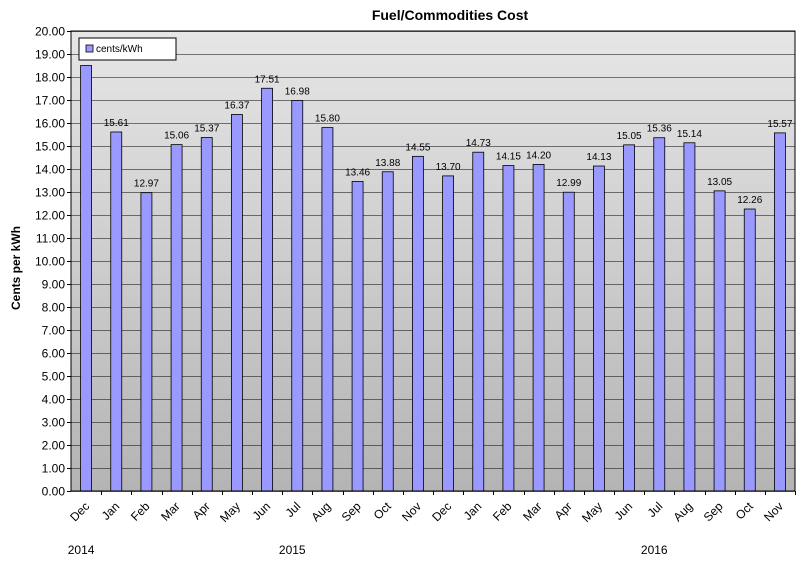  What do you see at coordinates (654, 550) in the screenshot?
I see `year-label: 2016` at bounding box center [654, 550].